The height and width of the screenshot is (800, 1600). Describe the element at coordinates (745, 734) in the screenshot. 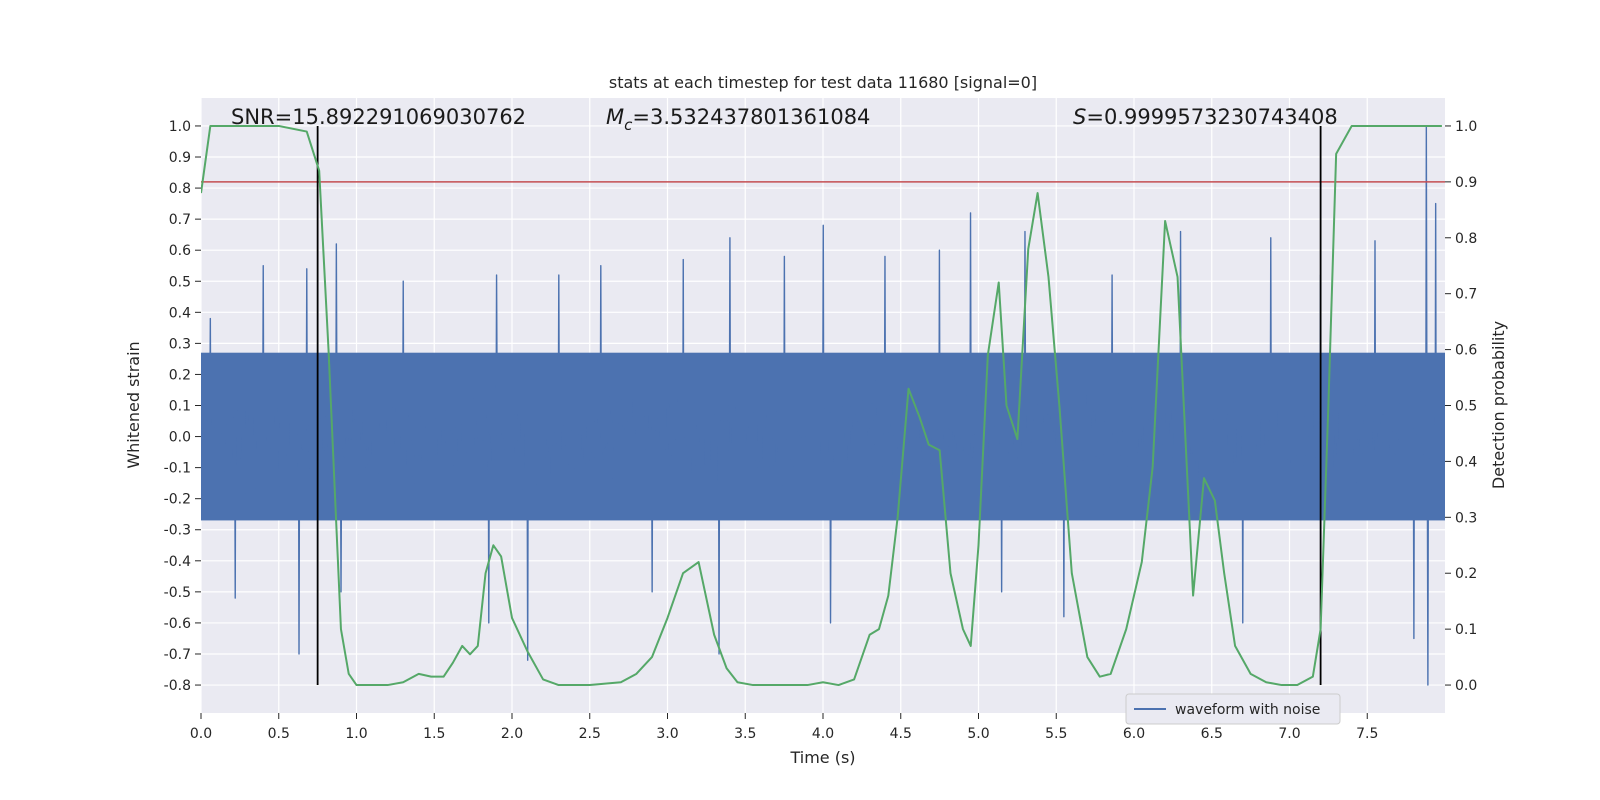

I see `x-tick-label: 3.5` at that location.